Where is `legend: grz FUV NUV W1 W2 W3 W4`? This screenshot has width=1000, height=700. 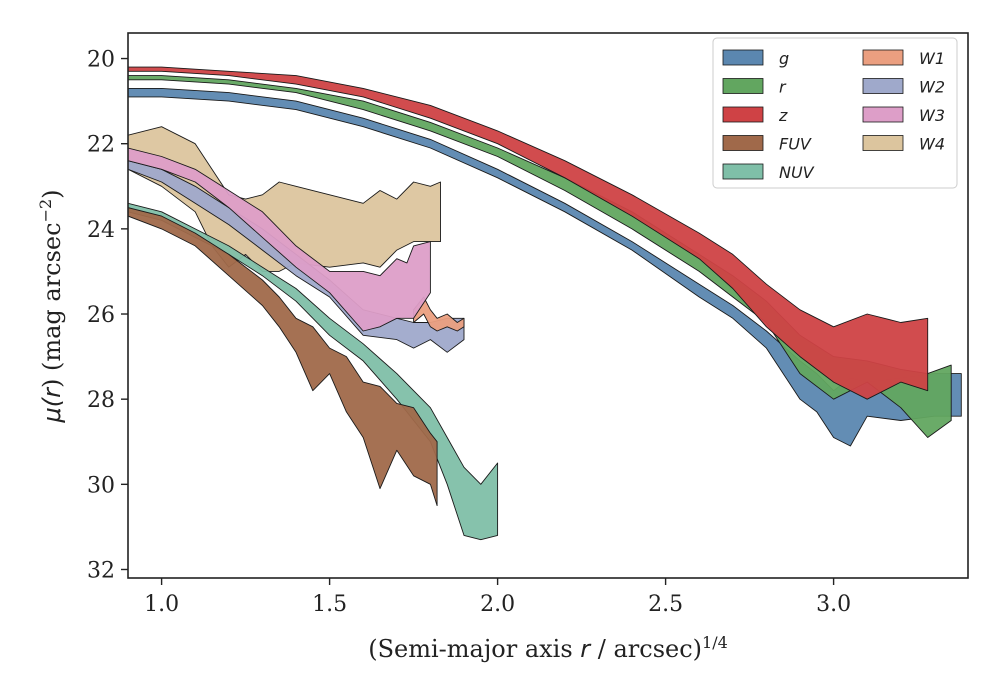 legend: grz FUV NUV W1 W2 W3 W4 is located at coordinates (835, 113).